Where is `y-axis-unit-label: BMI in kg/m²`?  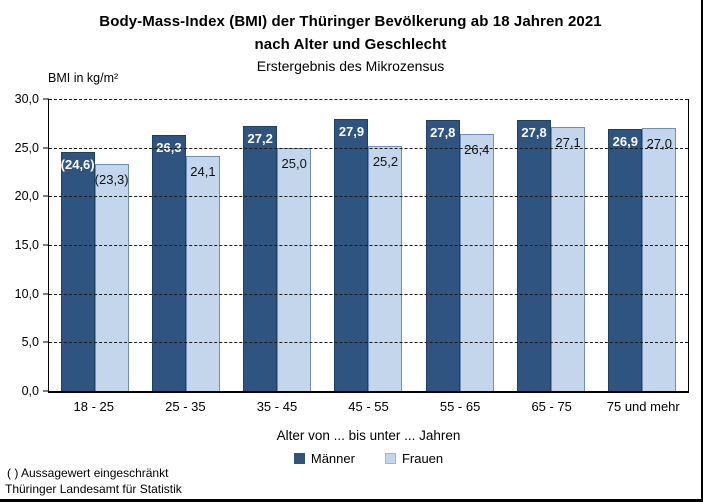
y-axis-unit-label: BMI in kg/m² is located at coordinates (83, 78).